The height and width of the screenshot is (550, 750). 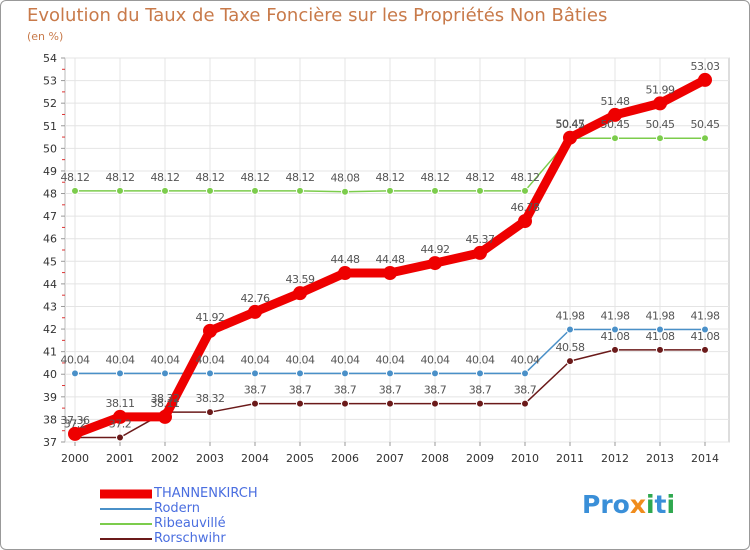 What do you see at coordinates (300, 279) in the screenshot?
I see `data-label: 43.59` at bounding box center [300, 279].